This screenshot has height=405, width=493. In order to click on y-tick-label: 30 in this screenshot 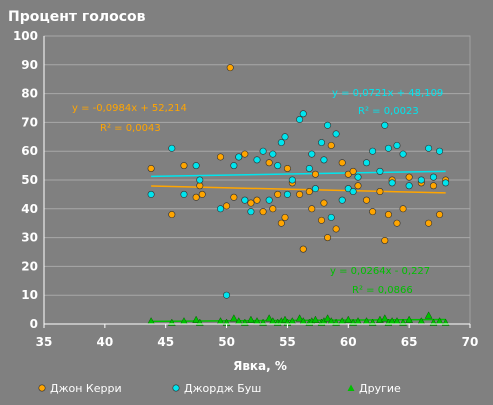, I will do `click(29, 238)`.